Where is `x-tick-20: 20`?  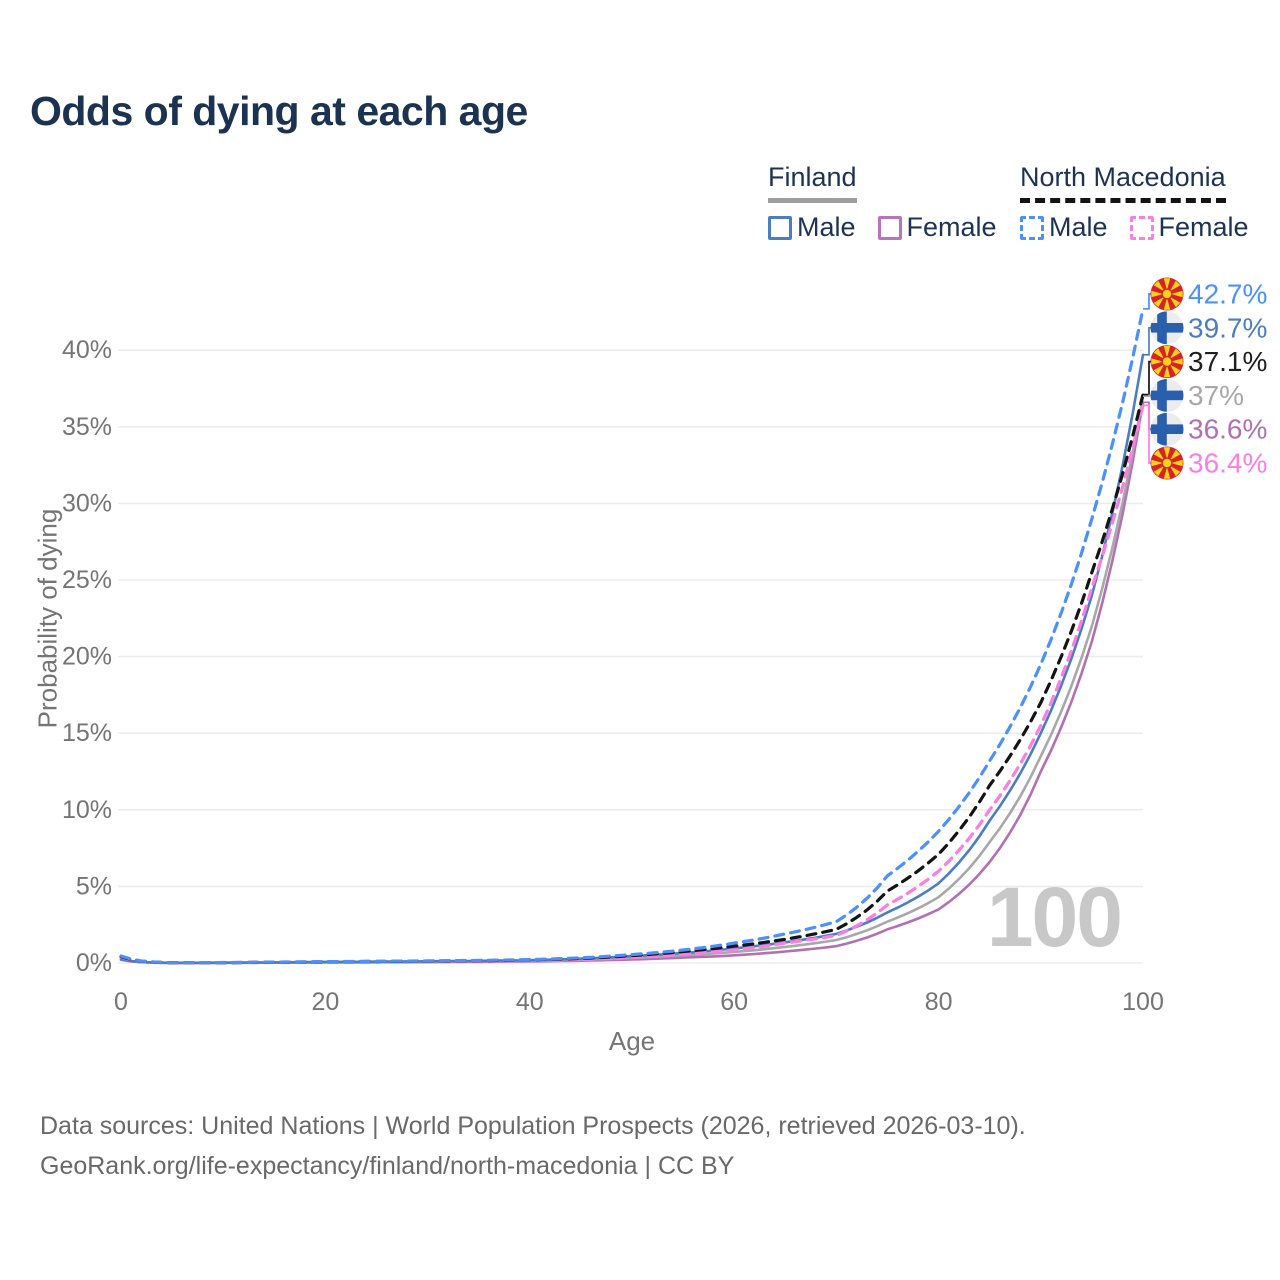
x-tick-20: 20 is located at coordinates (325, 1002).